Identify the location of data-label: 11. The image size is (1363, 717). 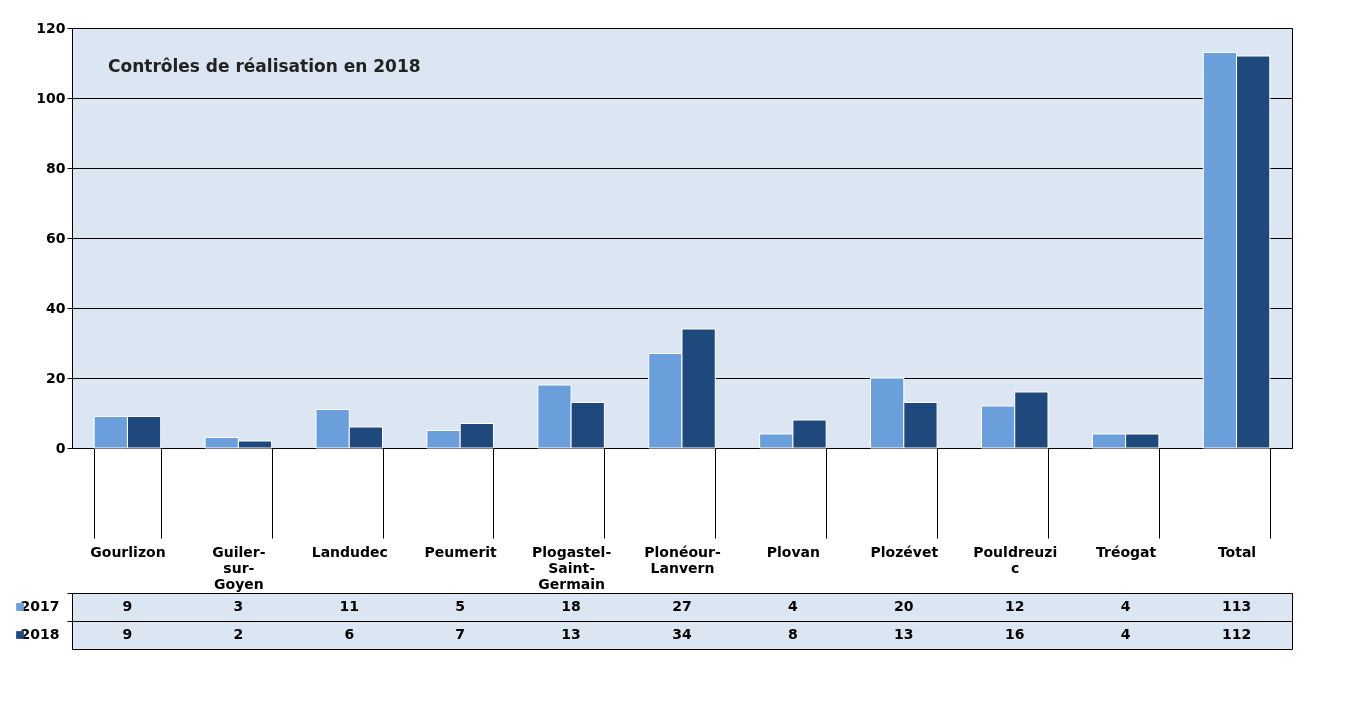
(349, 606).